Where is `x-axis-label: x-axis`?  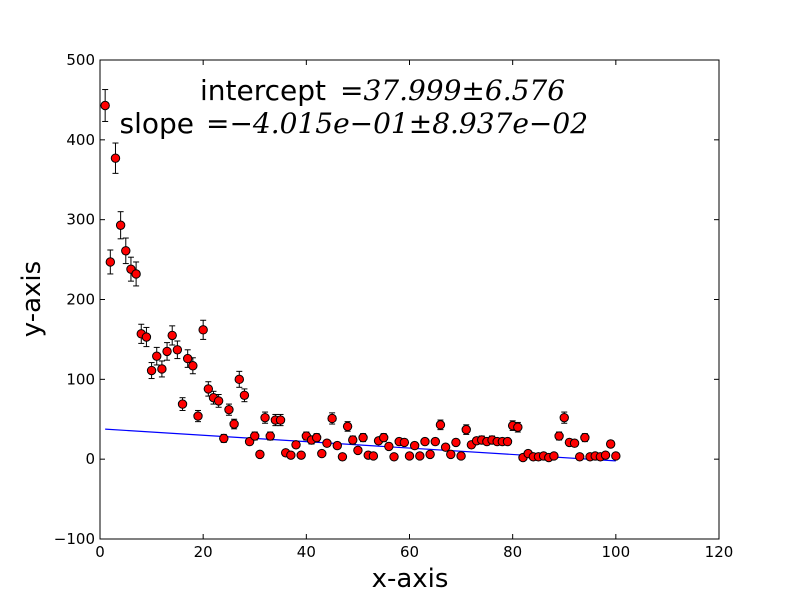 x-axis-label: x-axis is located at coordinates (410, 579).